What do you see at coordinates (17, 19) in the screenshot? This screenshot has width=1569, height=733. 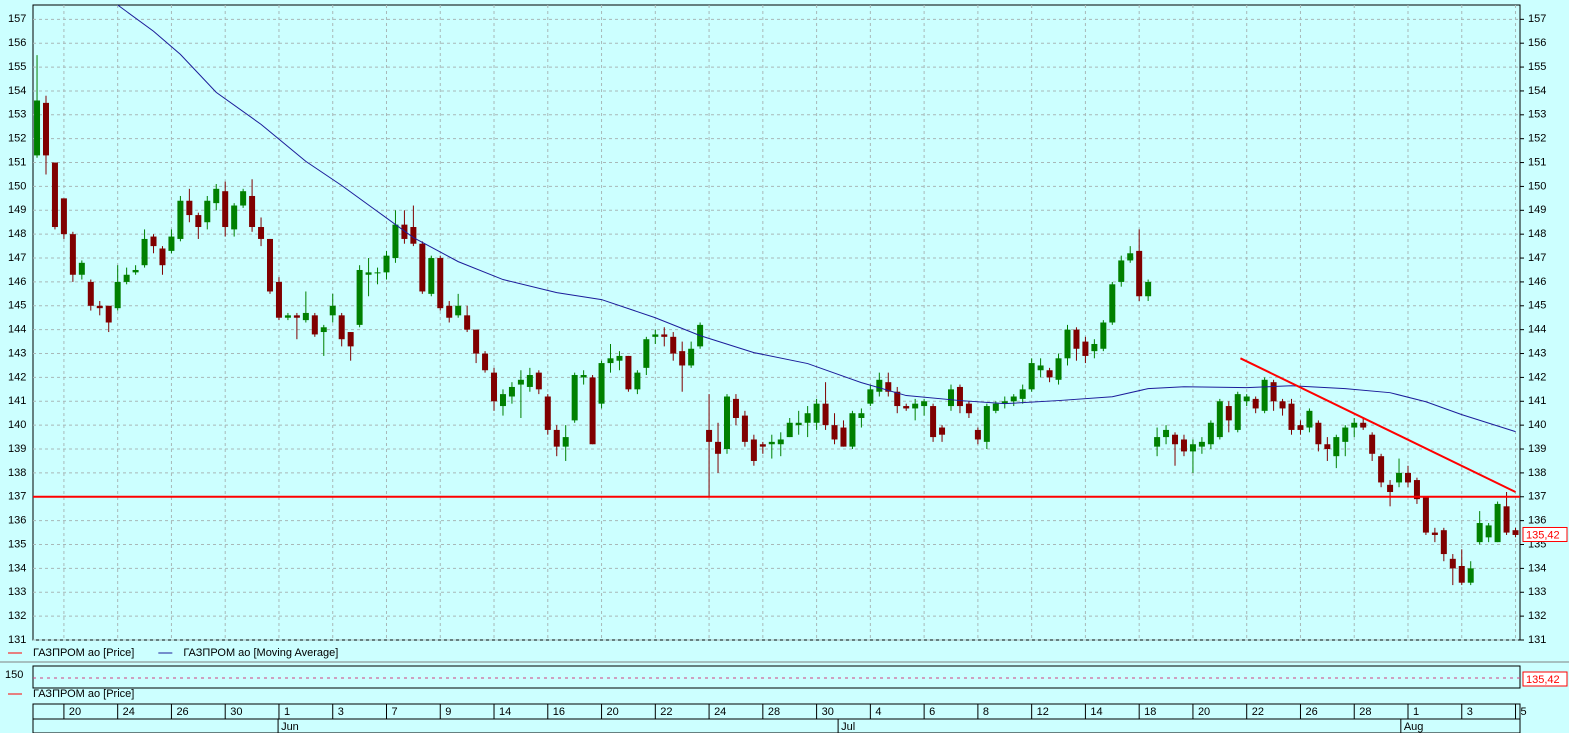 I see `y-tick-label: 157` at bounding box center [17, 19].